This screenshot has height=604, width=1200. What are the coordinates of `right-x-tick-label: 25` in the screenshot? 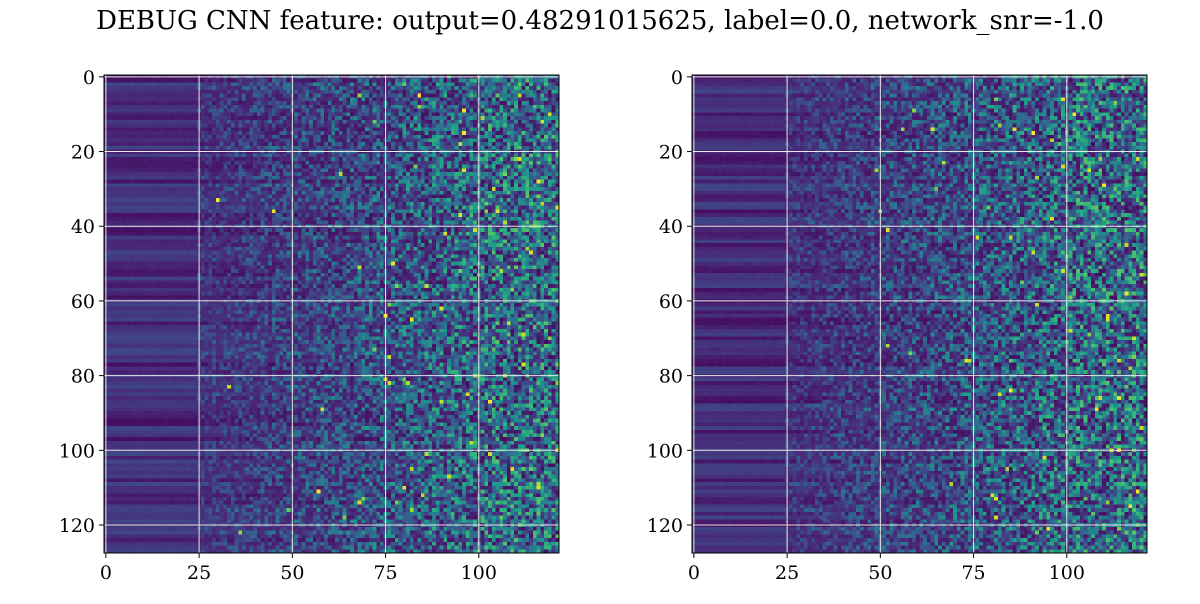 It's located at (787, 573).